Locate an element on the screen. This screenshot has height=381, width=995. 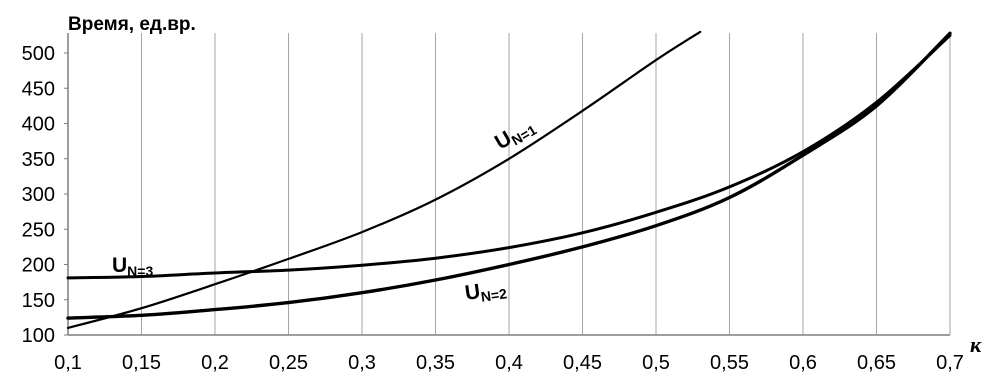
x-tick-label-2: 0,2 is located at coordinates (215, 363).